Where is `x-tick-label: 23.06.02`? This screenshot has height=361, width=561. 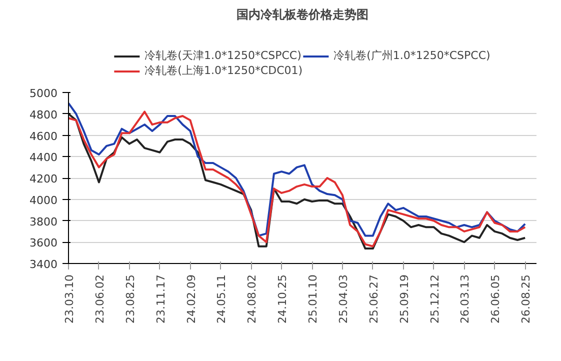 x-tick-label: 23.06.02 is located at coordinates (99, 299).